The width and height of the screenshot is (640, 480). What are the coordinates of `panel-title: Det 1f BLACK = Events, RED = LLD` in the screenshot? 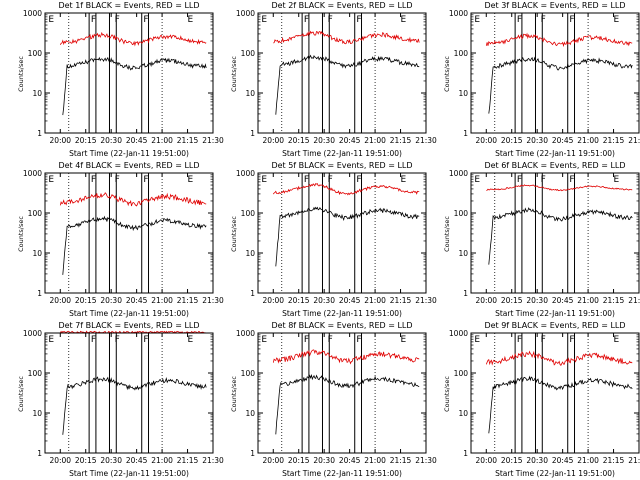 It's located at (129, 5).